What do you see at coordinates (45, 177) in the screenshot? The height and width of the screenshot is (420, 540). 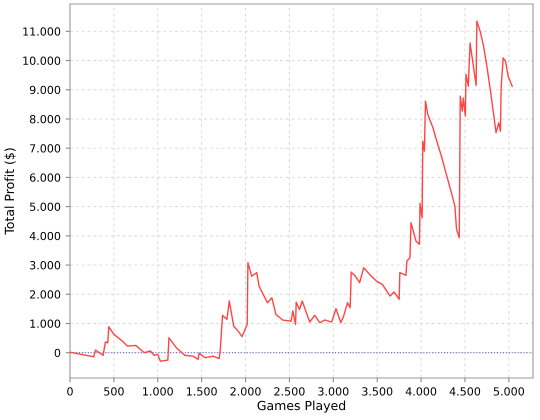 I see `y-tick-label: 6.000` at bounding box center [45, 177].